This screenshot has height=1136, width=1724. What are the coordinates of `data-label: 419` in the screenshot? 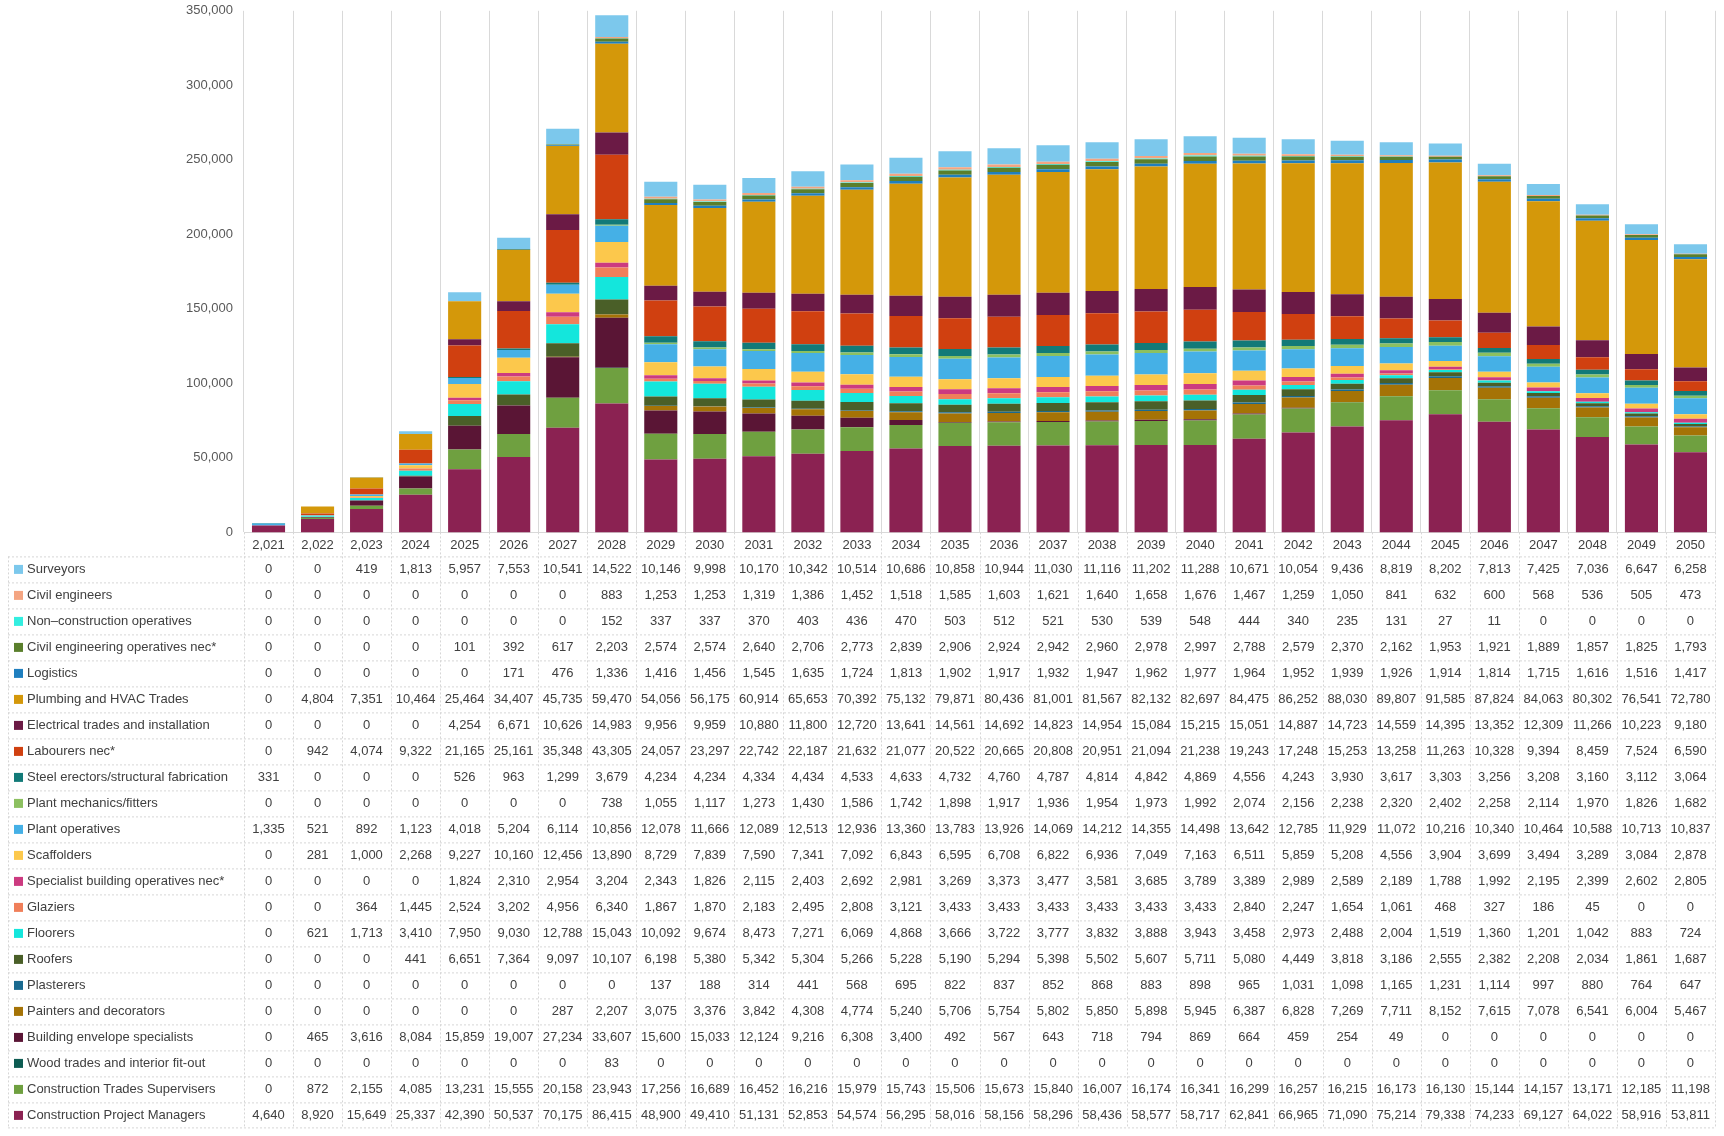 It's located at (366, 568).